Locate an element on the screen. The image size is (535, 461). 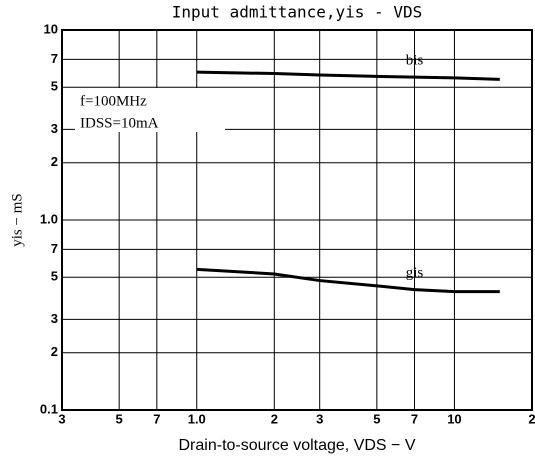
y-axis-label: yis − mS is located at coordinates (17, 219).